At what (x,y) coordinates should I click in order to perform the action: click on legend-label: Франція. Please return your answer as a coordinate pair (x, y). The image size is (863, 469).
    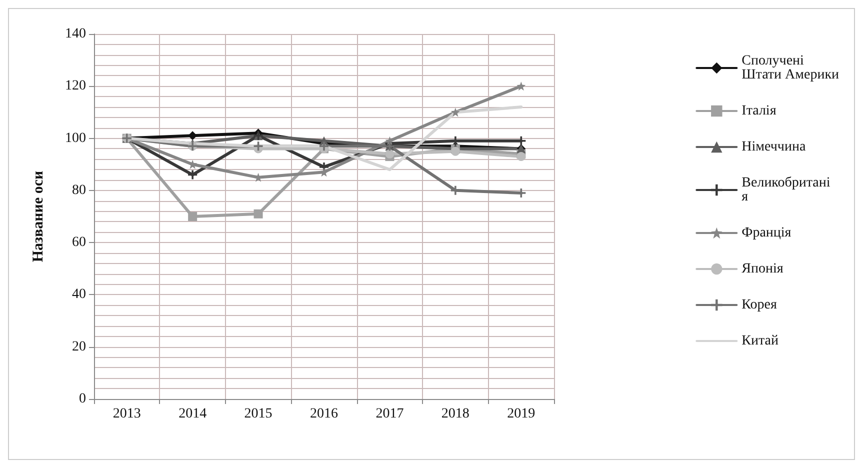
    Looking at the image, I should click on (767, 233).